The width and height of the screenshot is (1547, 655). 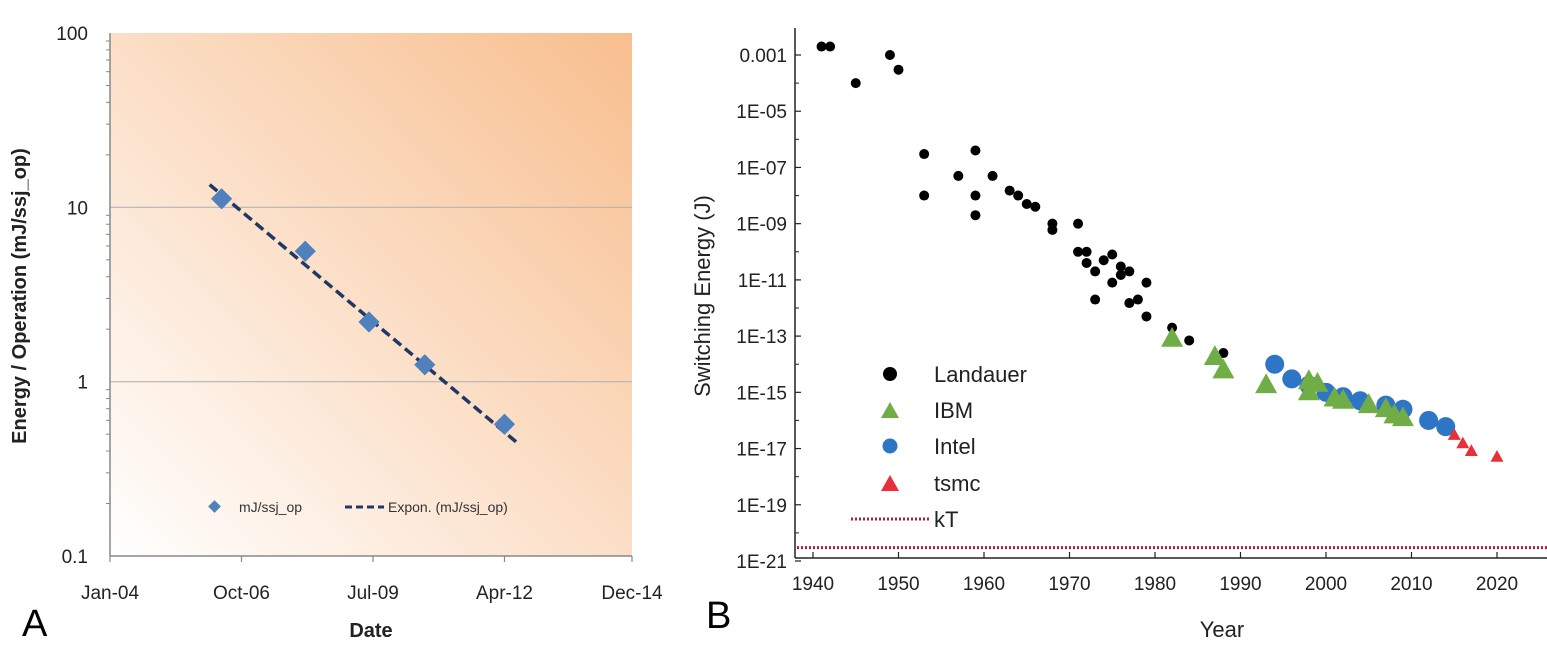 What do you see at coordinates (984, 584) in the screenshot?
I see `x-tick-label: 1960` at bounding box center [984, 584].